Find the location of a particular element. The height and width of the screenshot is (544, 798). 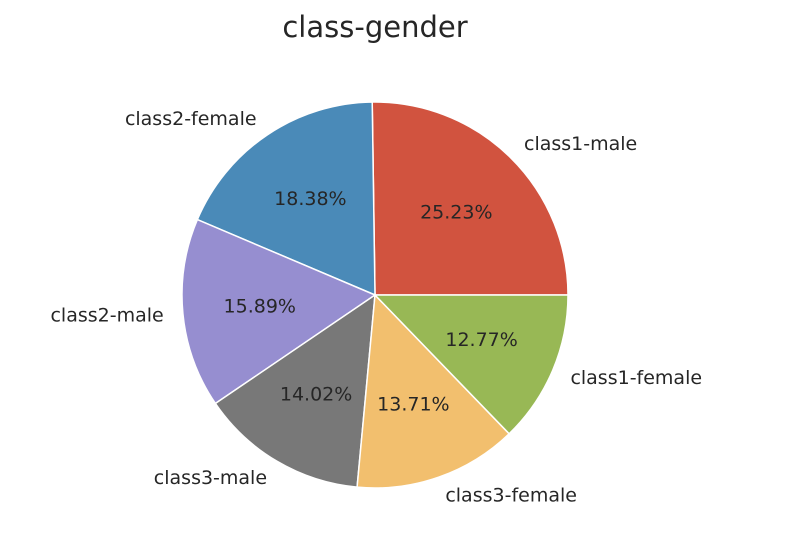

pie-slice-class3-male is located at coordinates (295, 390).